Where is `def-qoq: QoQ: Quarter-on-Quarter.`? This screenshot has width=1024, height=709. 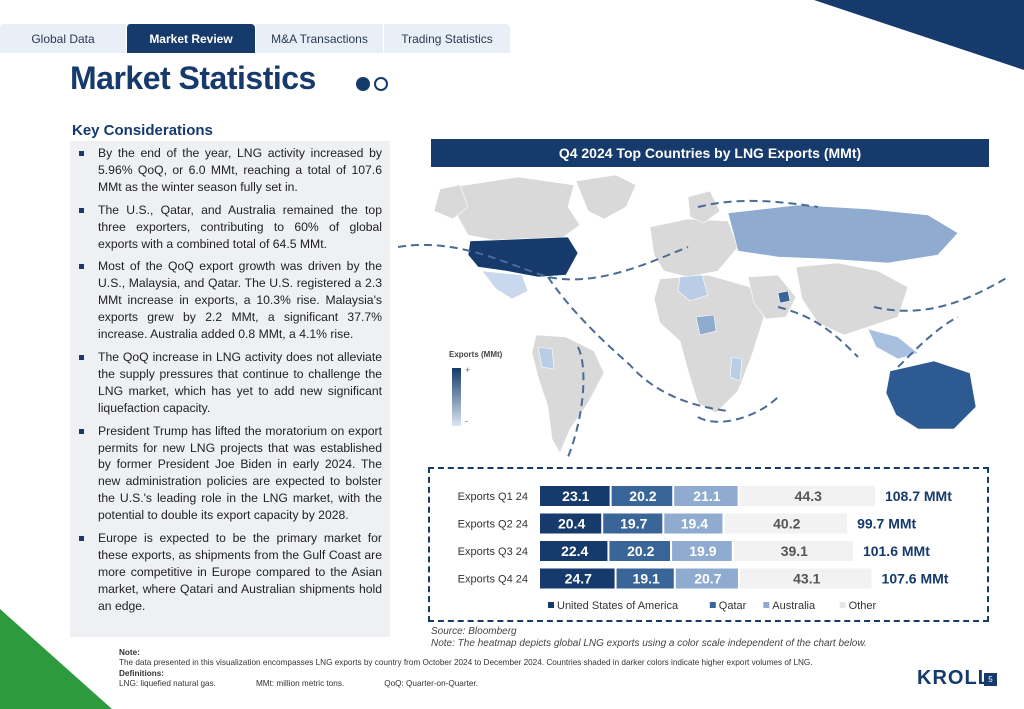
def-qoq: QoQ: Quarter-on-Quarter. is located at coordinates (431, 684).